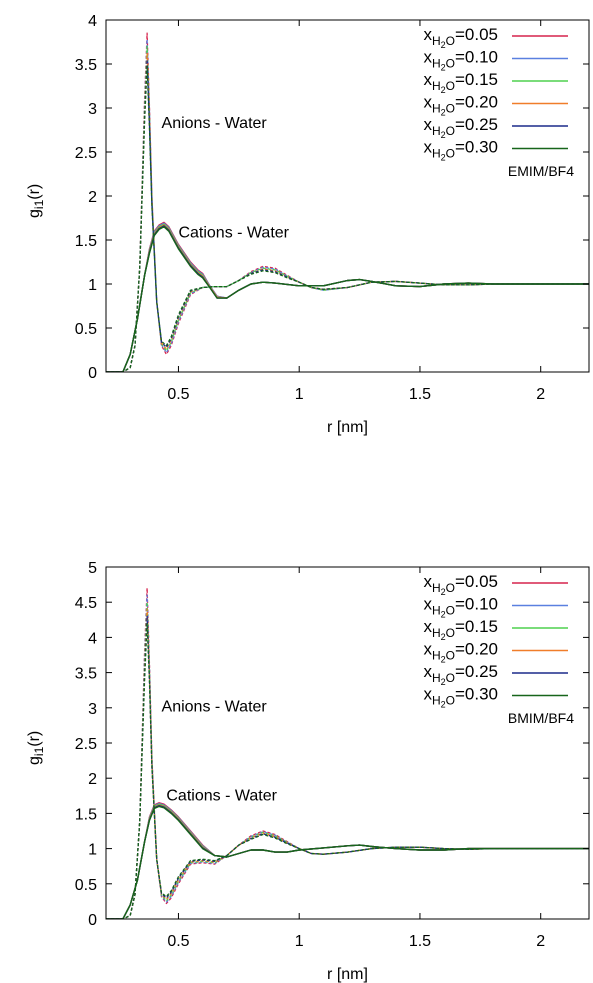 This screenshot has height=983, width=593. Describe the element at coordinates (541, 718) in the screenshot. I see `system-label: BMIM/BF4` at that location.